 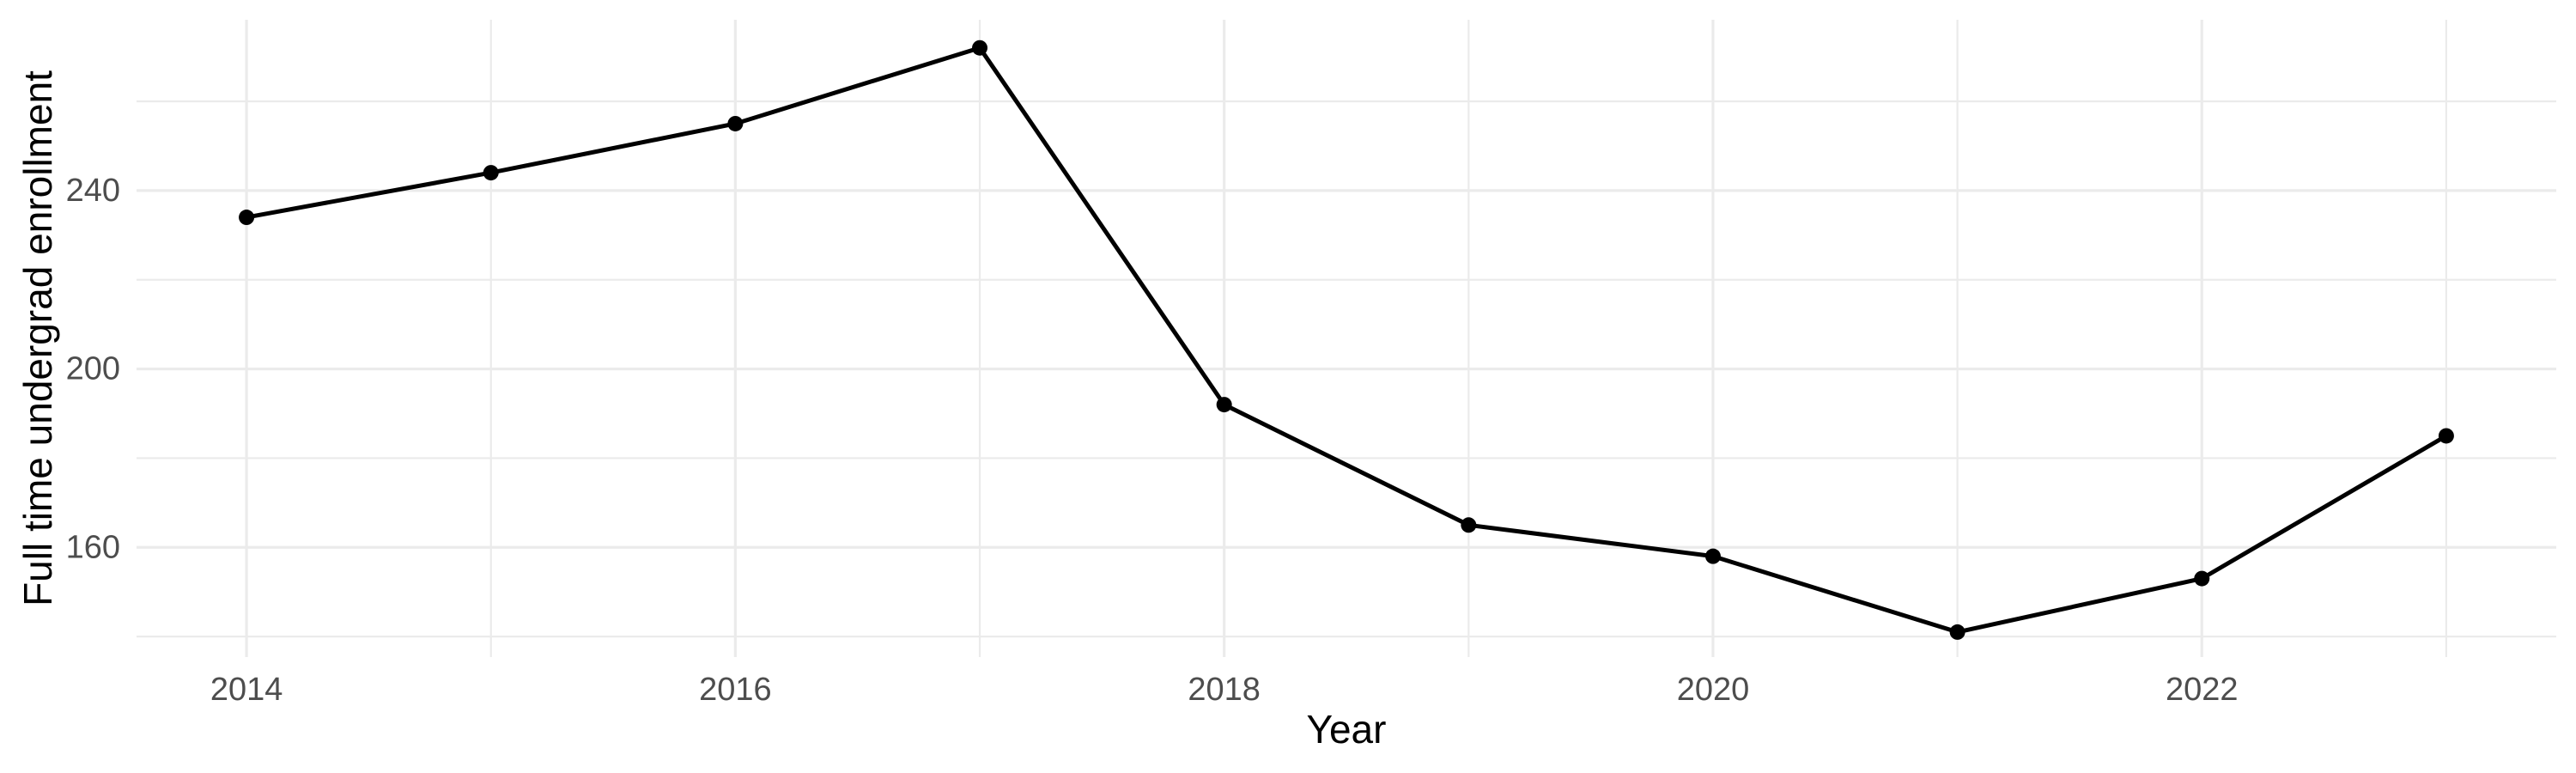 What do you see at coordinates (491, 173) in the screenshot?
I see `data-point-2015` at bounding box center [491, 173].